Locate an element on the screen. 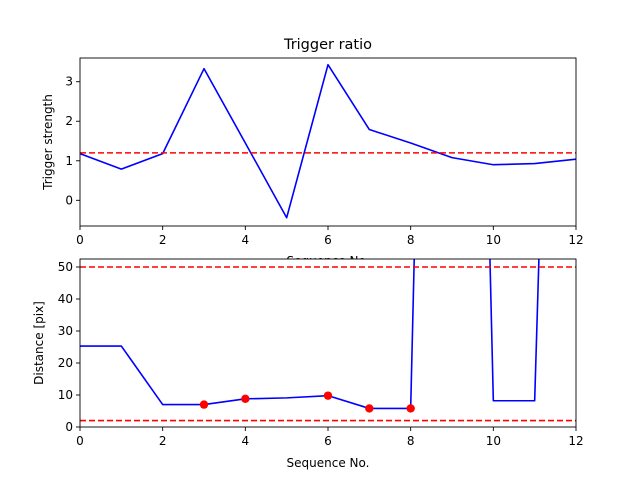  y-tick-label: 20 is located at coordinates (65, 363).